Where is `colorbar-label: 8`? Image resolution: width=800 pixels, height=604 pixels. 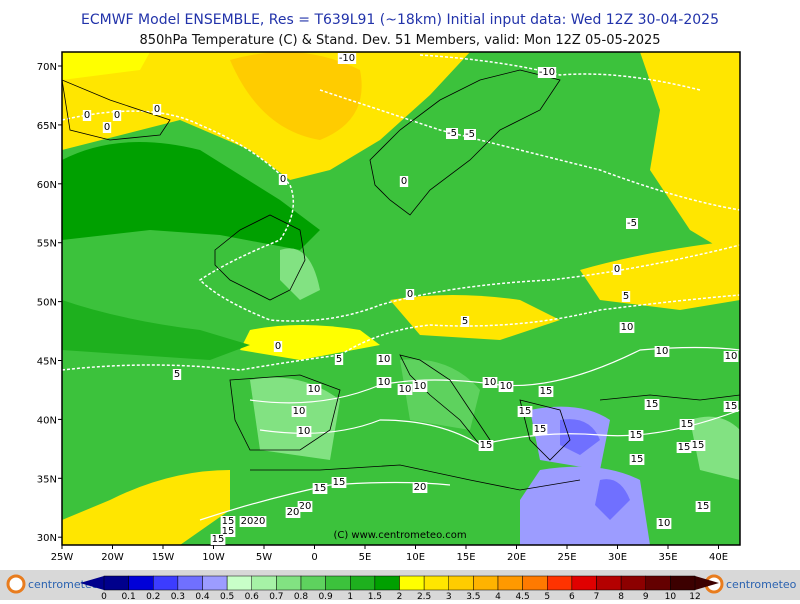 colorbar-label: 8 is located at coordinates (621, 596).